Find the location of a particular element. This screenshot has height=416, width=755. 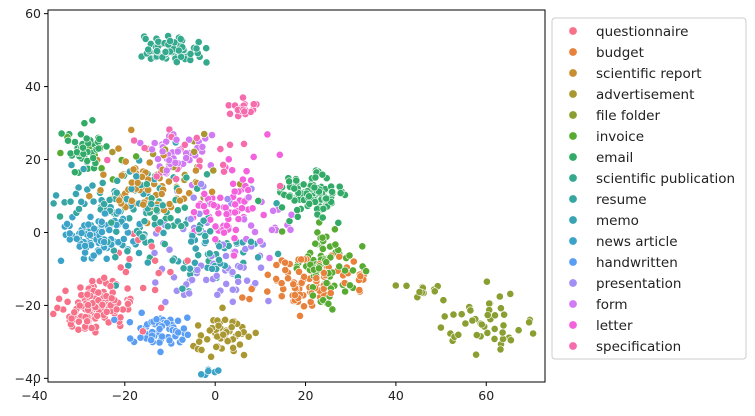

legend-label: form is located at coordinates (611, 305).